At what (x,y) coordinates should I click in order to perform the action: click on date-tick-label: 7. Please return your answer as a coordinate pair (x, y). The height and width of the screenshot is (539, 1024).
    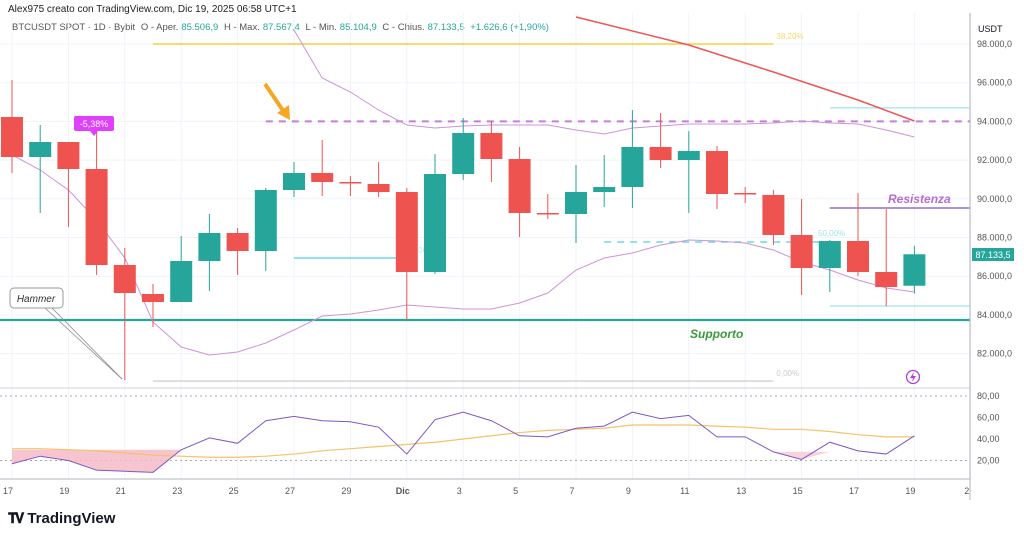
    Looking at the image, I should click on (571, 491).